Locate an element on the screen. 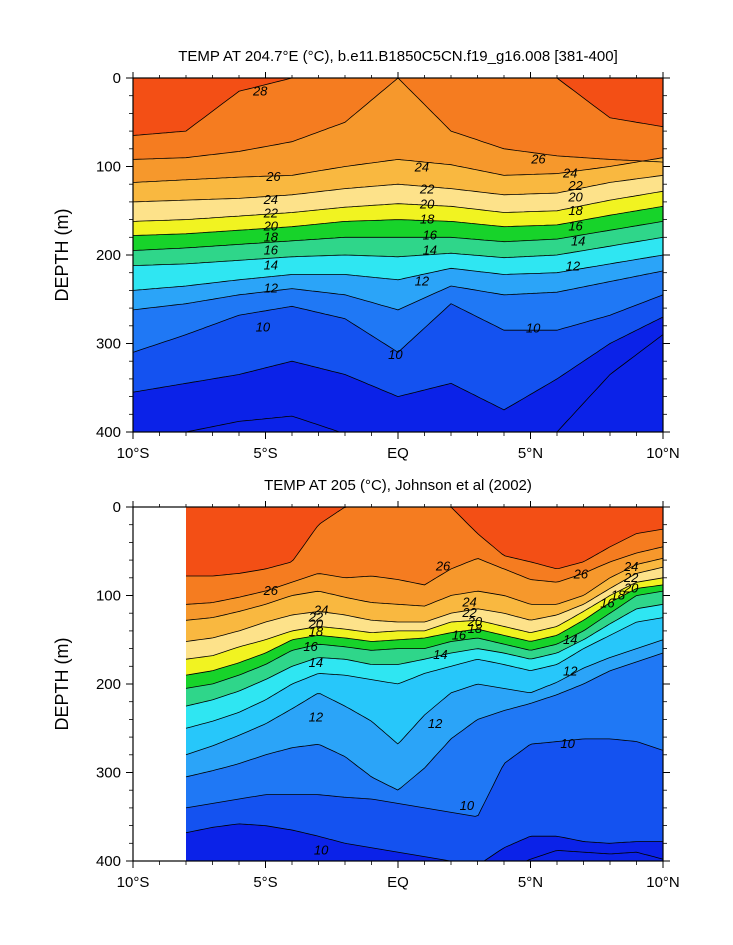  contour-label: 28 is located at coordinates (260, 90).